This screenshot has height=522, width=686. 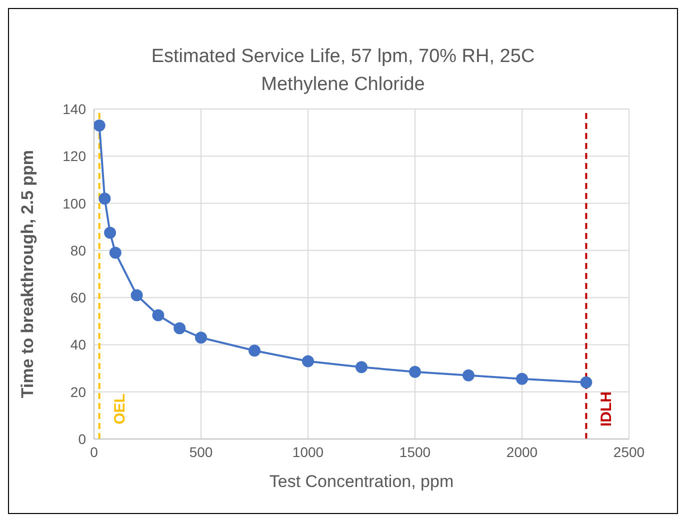 What do you see at coordinates (74, 108) in the screenshot?
I see `y-tick-label: 140` at bounding box center [74, 108].